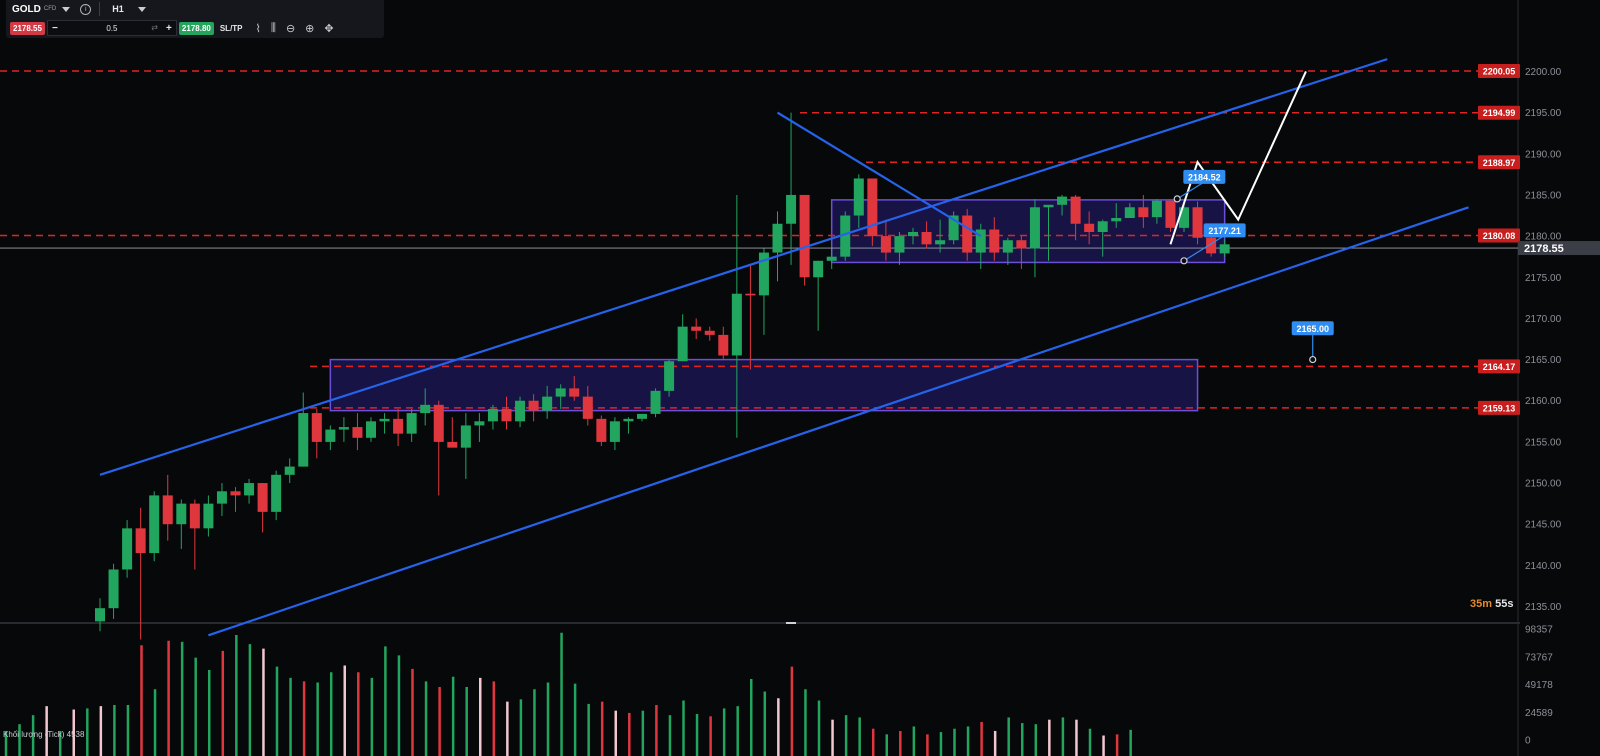  Describe the element at coordinates (27, 28) in the screenshot. I see `bid-price: 2178.55` at that location.